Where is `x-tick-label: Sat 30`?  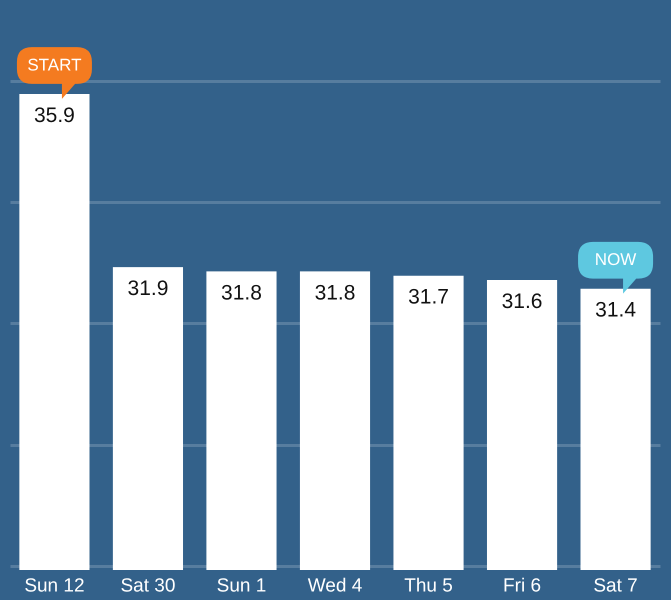 x-tick-label: Sat 30 is located at coordinates (148, 586).